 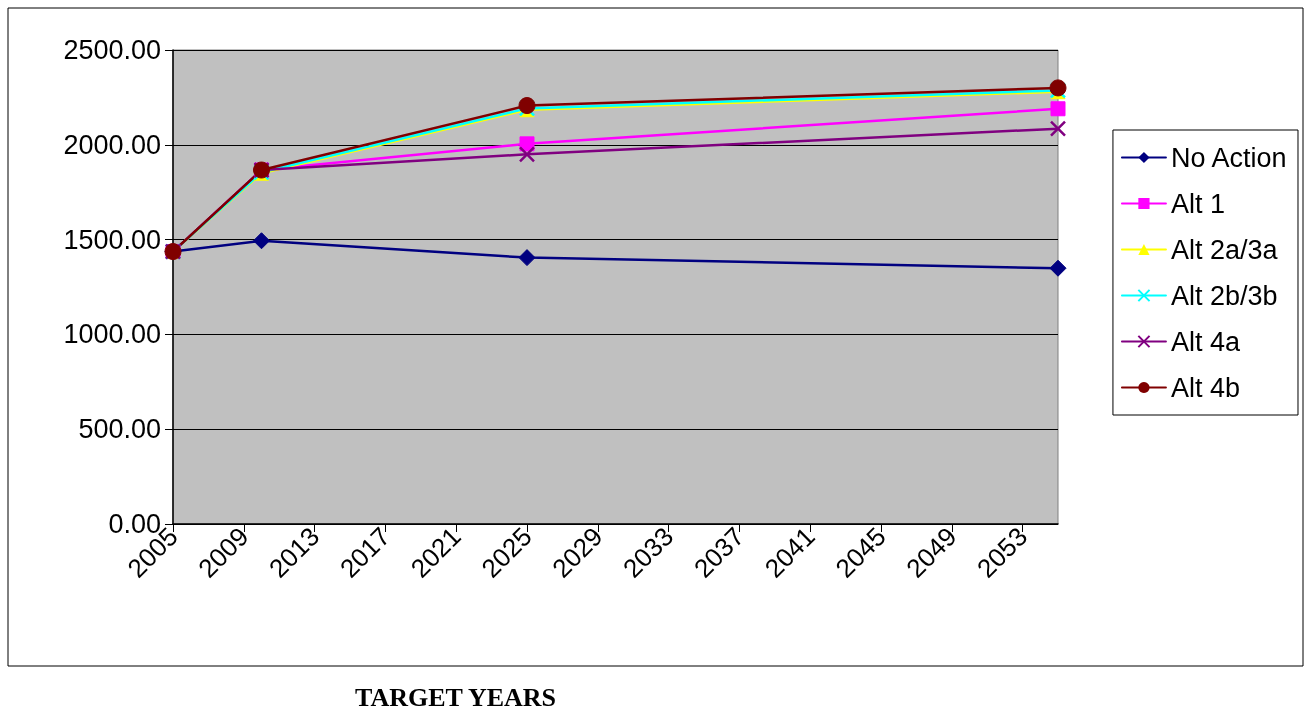 I want to click on y-tick-label: 500.00, so click(x=119, y=429).